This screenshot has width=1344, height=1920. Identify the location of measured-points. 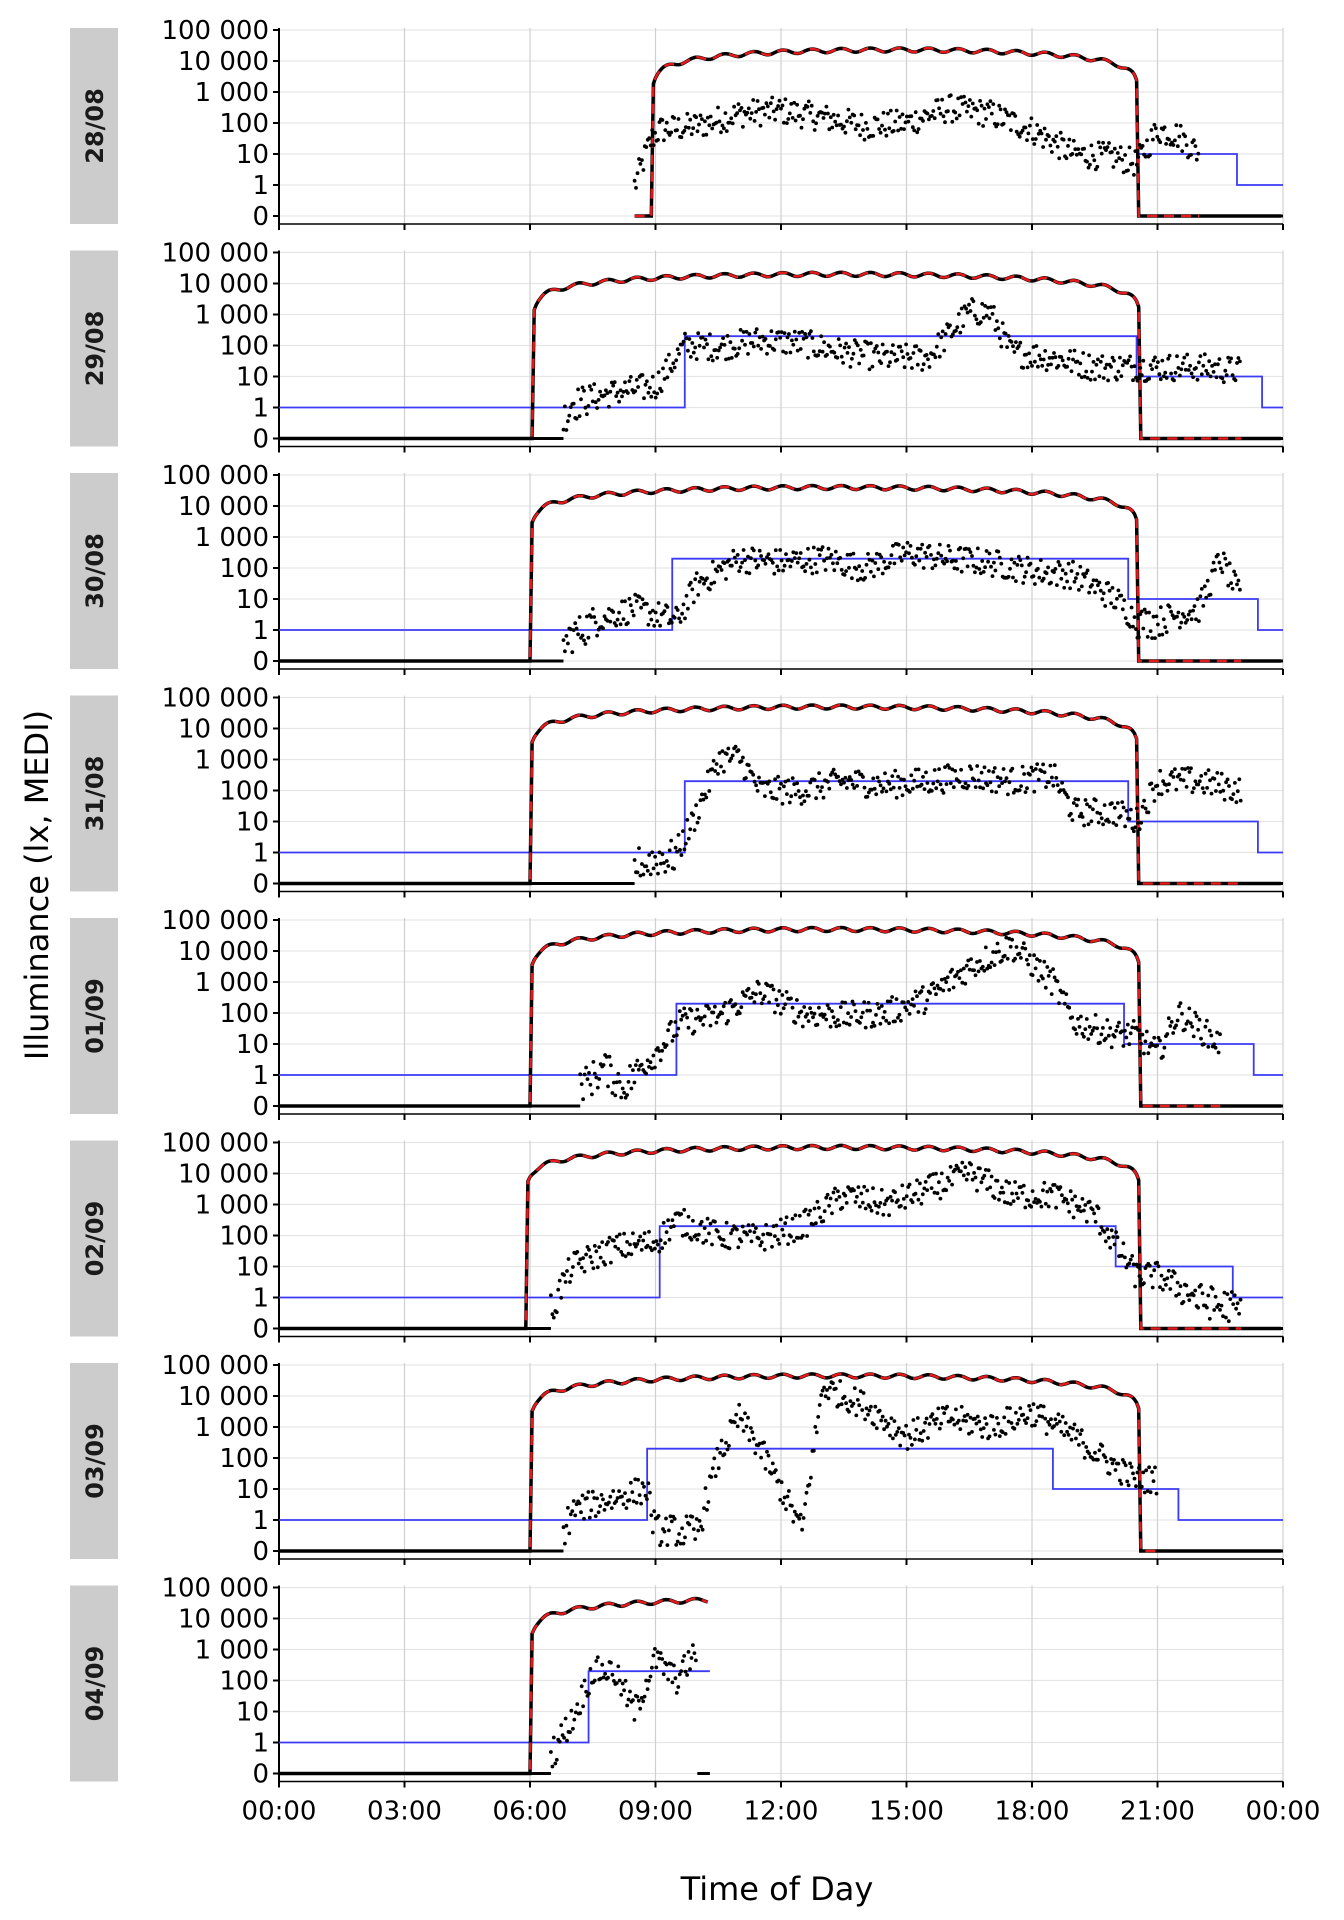
(901, 597).